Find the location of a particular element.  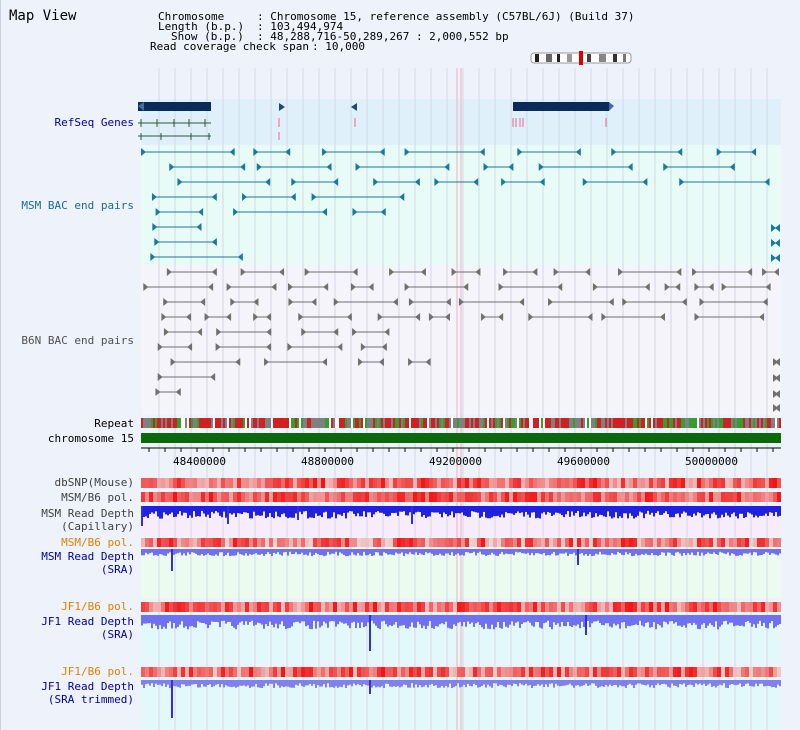

track-label-refseq-genes: RefSeq Genes is located at coordinates (94, 122).